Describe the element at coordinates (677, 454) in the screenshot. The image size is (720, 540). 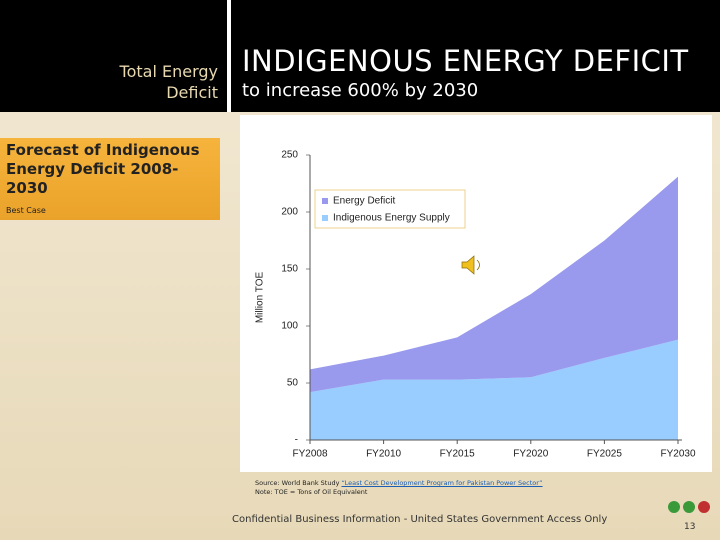
I see `x-tick-label: FY2030` at that location.